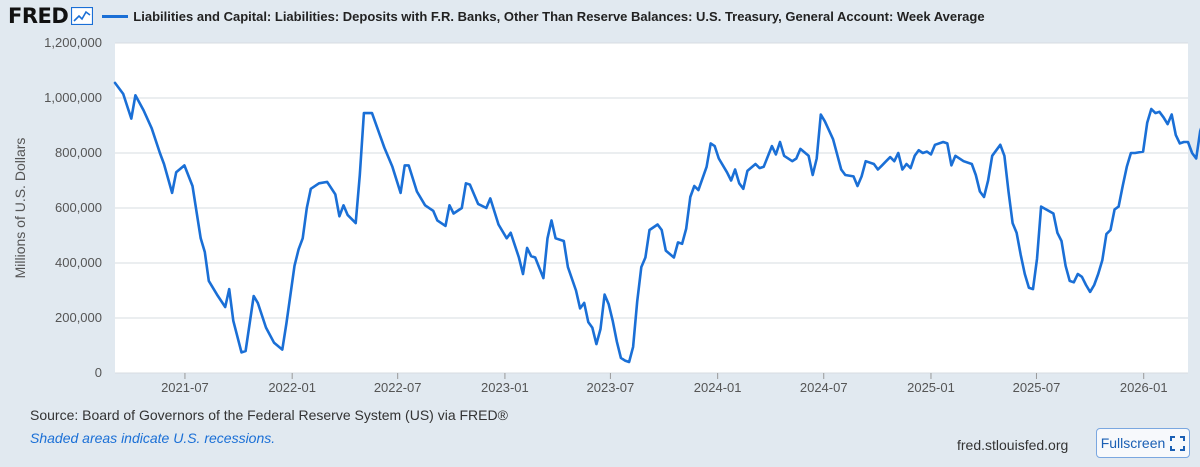  Describe the element at coordinates (78, 262) in the screenshot. I see `y-tick-label: 400,000` at that location.